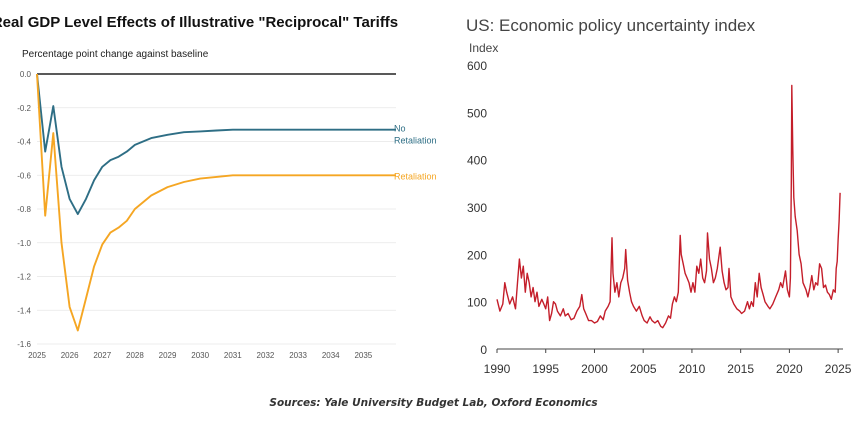  I want to click on left-series-labels: No Retaliation Retaliation, so click(415, 153).